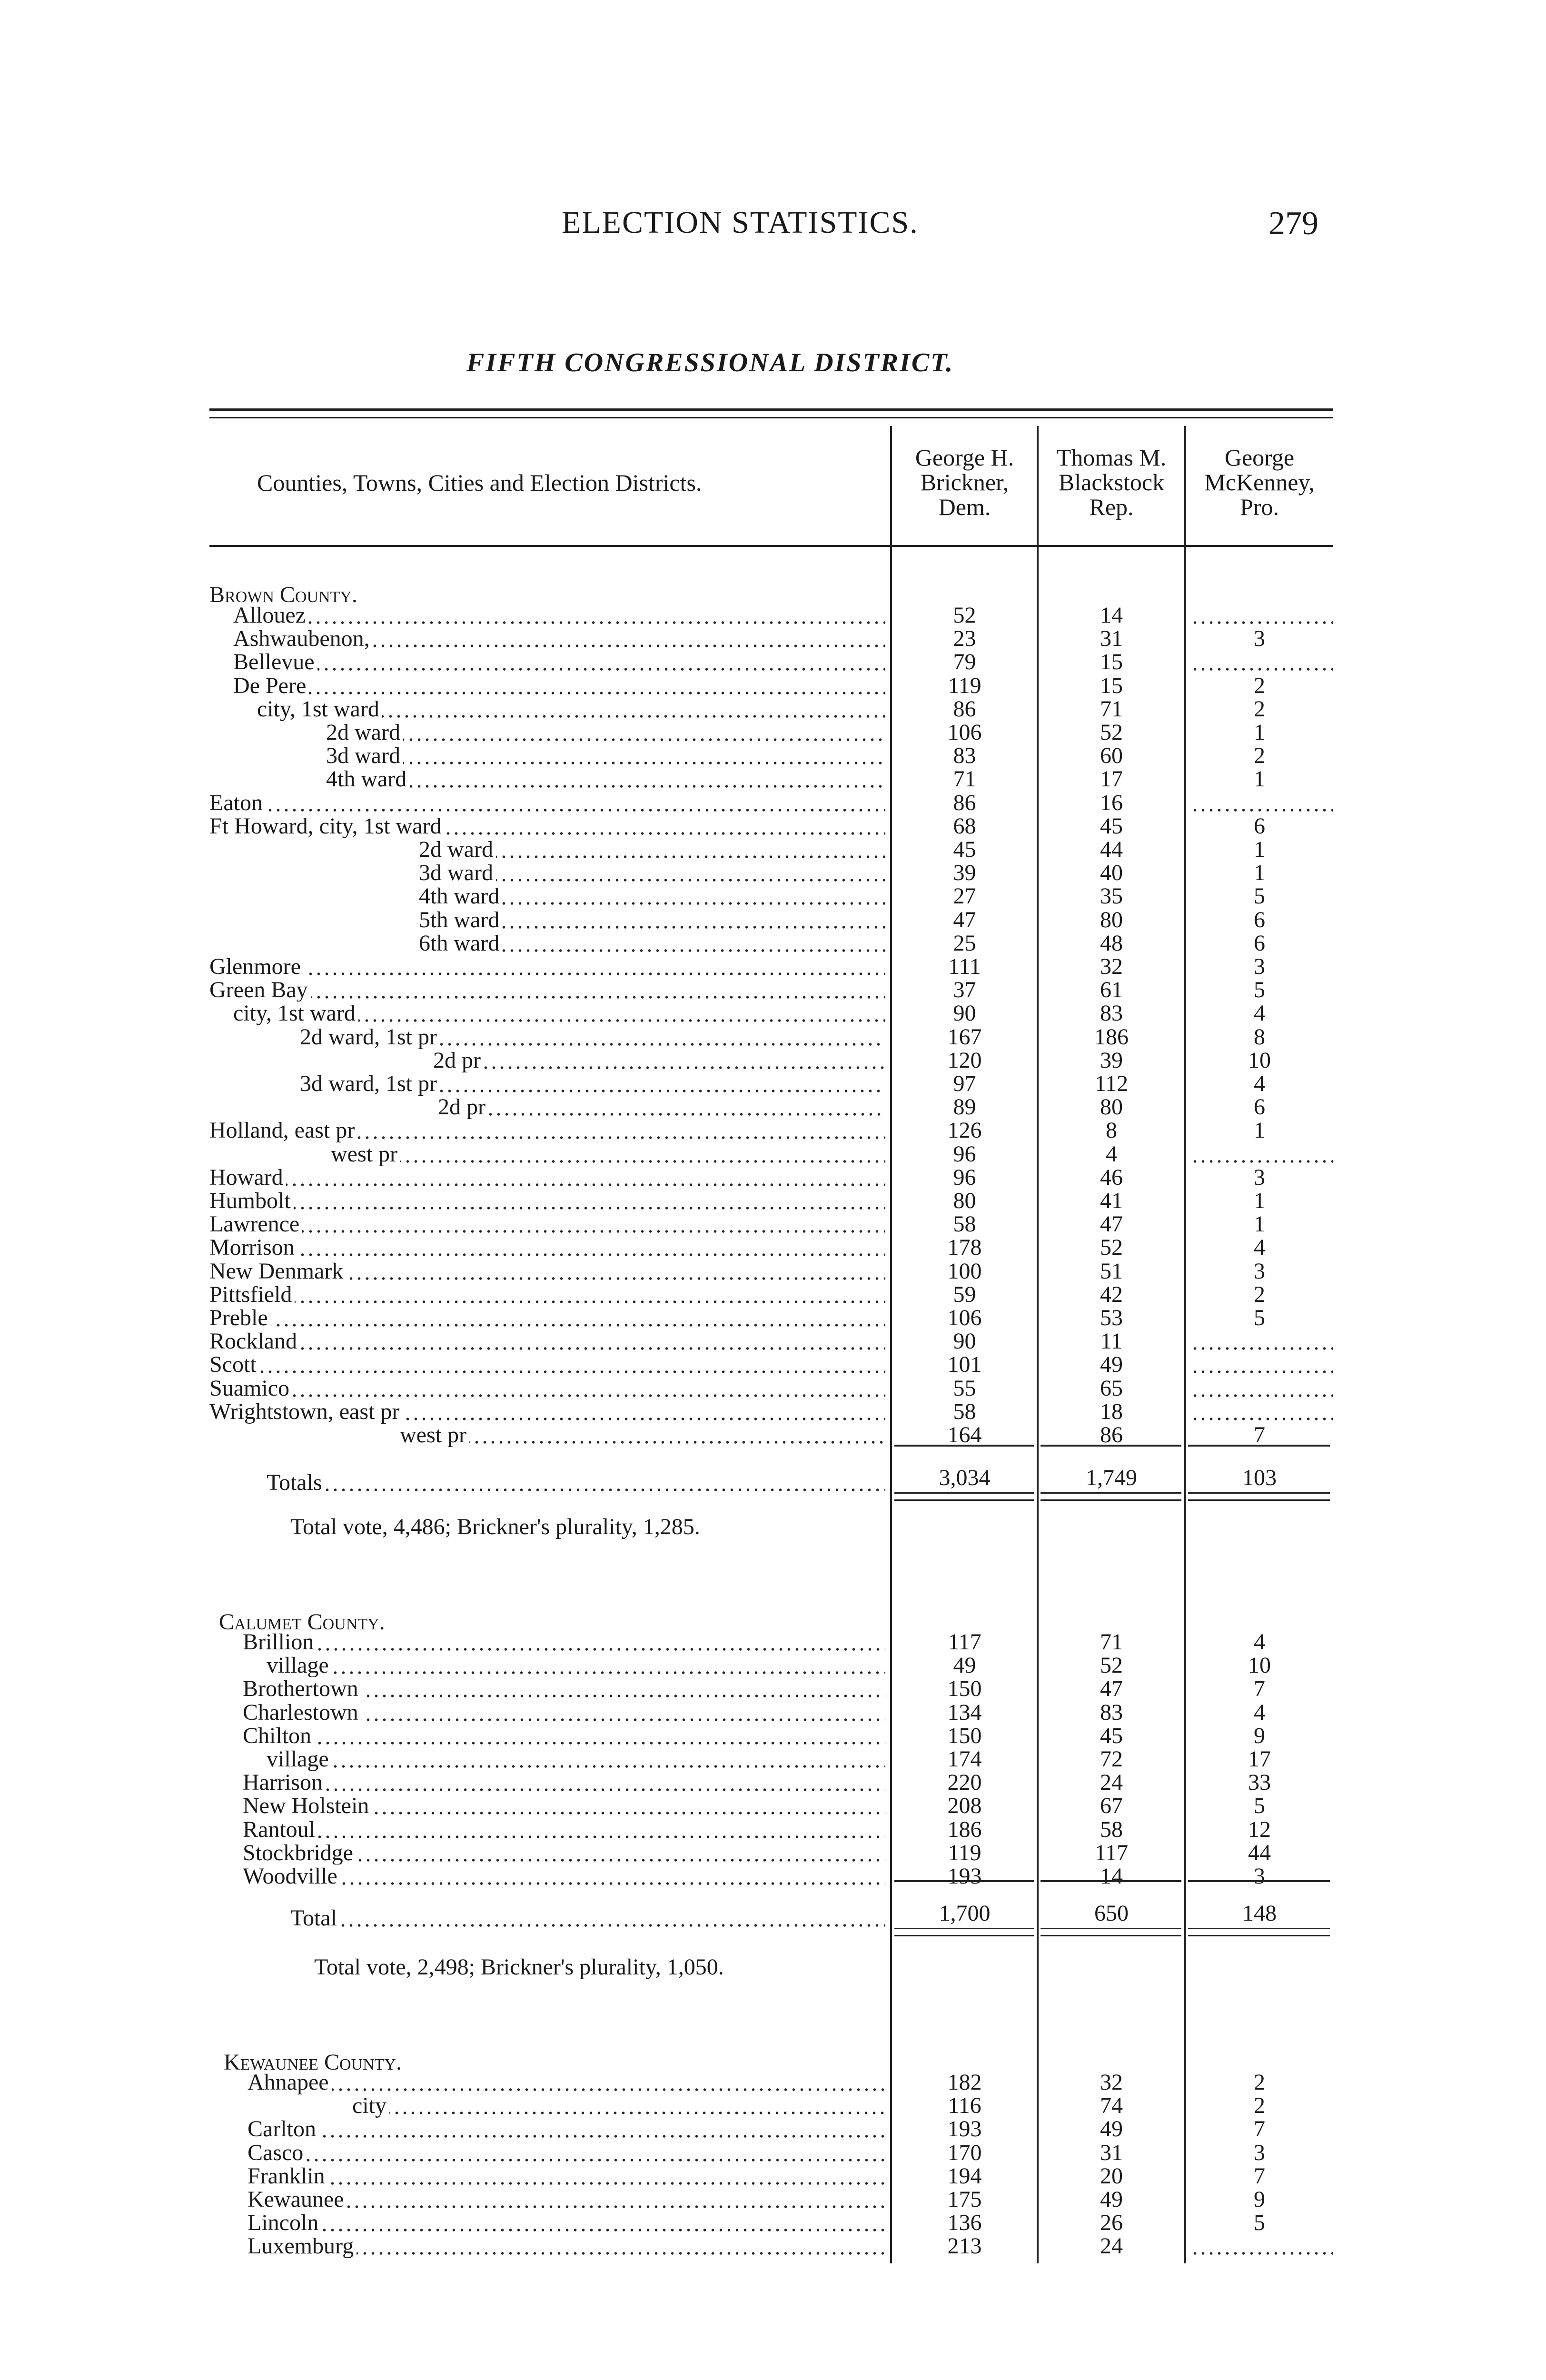 This screenshot has width=1546, height=2380. Describe the element at coordinates (964, 1294) in the screenshot. I see `vote-dem: 59` at that location.